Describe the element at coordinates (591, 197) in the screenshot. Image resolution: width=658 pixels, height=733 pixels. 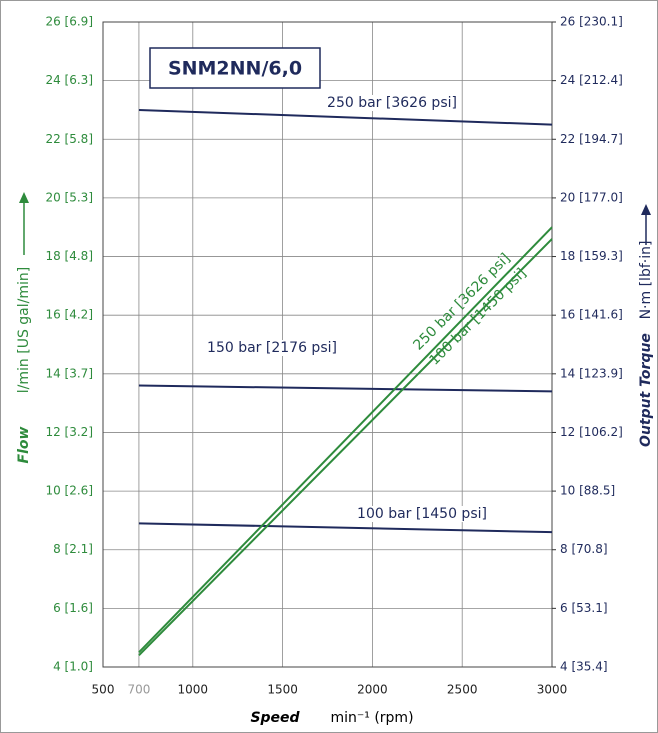
I see `y2-tick-label: 20 [177.0]` at that location.